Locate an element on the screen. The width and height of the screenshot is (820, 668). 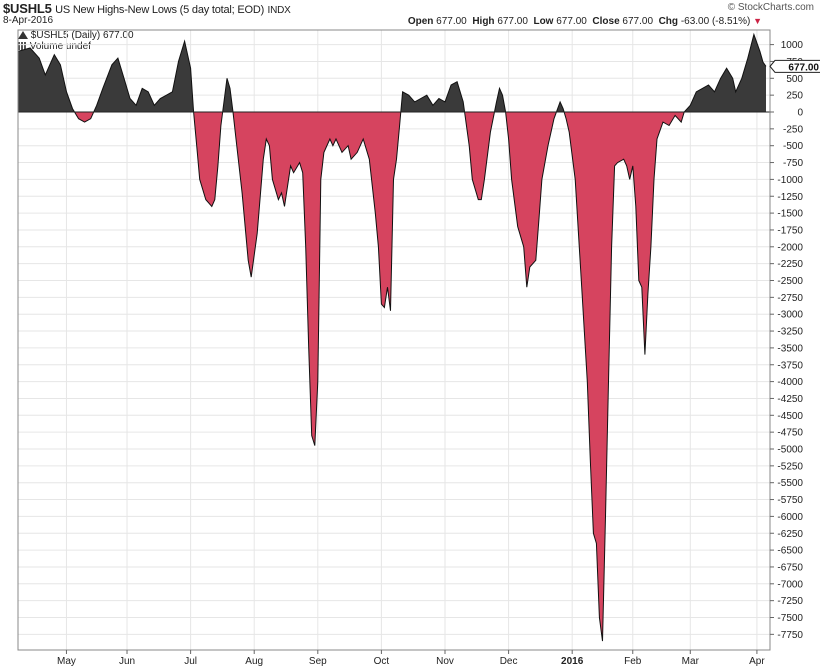
y-tick-label: -1750 is located at coordinates (790, 230).